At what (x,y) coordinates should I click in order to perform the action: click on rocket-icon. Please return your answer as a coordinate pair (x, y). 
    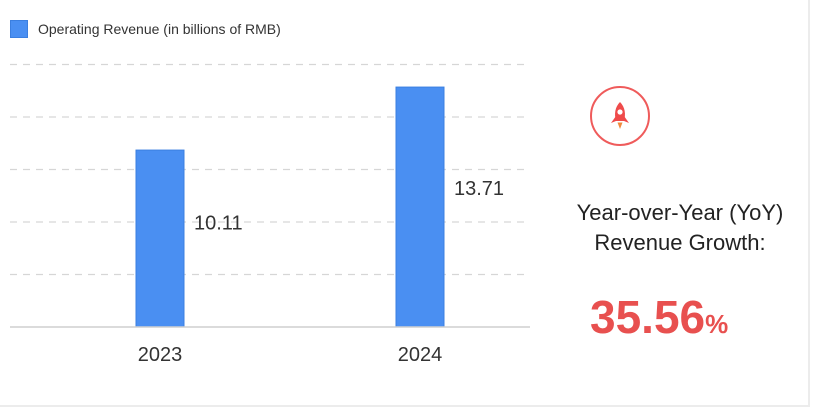
    Looking at the image, I should click on (620, 115).